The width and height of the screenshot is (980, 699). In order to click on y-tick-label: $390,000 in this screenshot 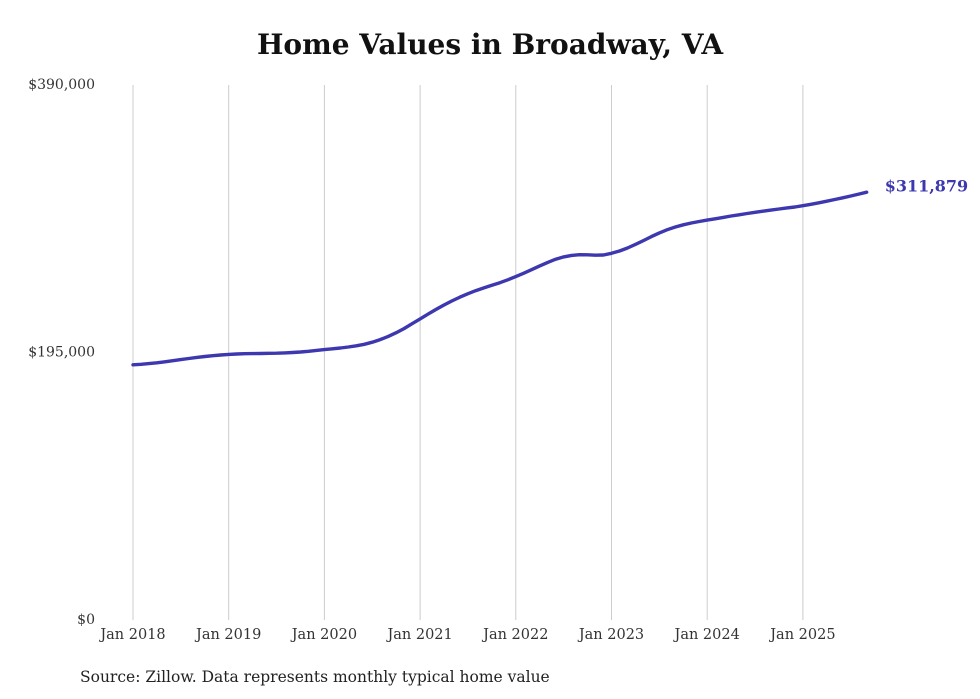, I will do `click(61, 85)`.